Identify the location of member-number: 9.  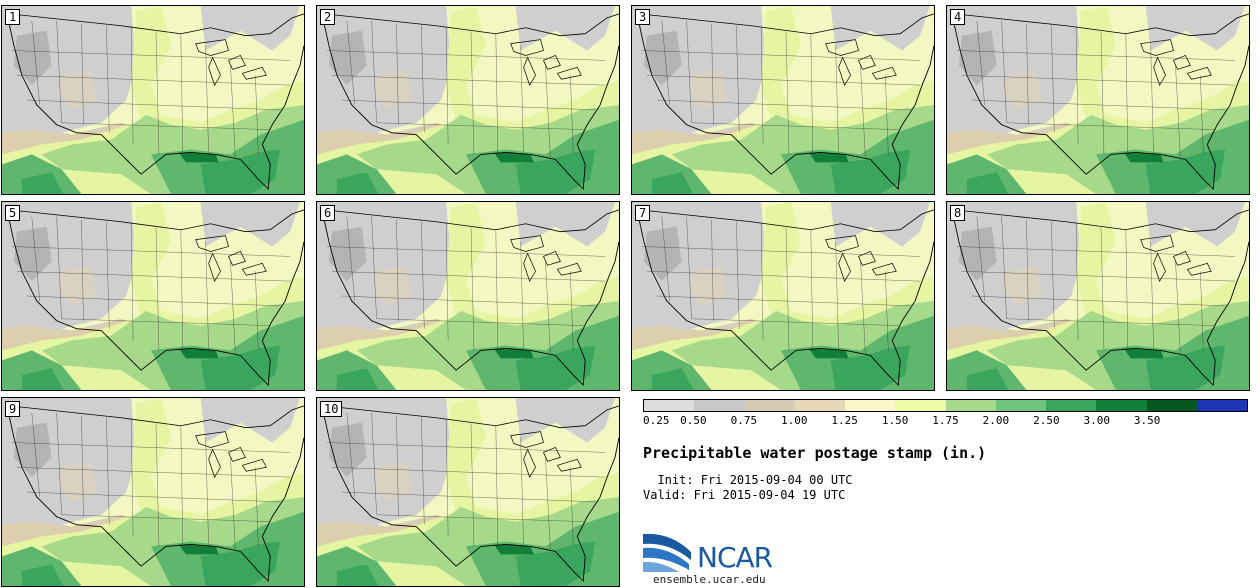
(13, 409).